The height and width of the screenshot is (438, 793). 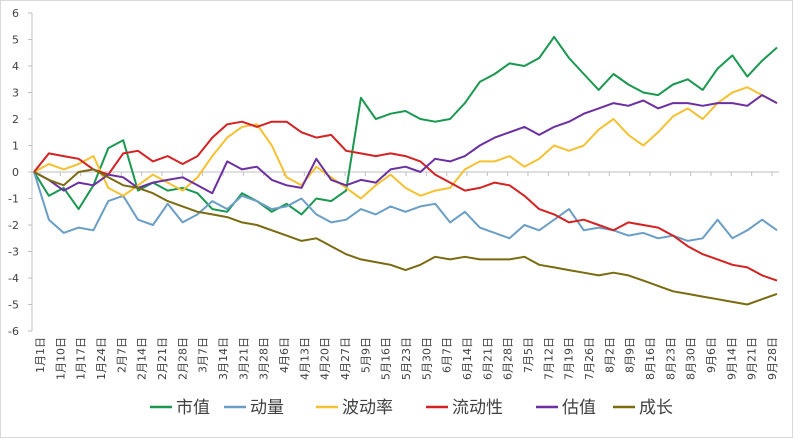 I want to click on x-tick-label: 6月7日, so click(x=447, y=355).